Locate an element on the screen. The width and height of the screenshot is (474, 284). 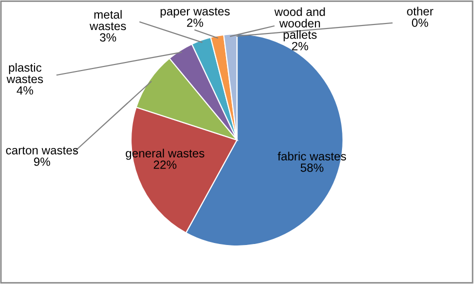
slice-label: wood and wooden pallets is located at coordinates (299, 24).